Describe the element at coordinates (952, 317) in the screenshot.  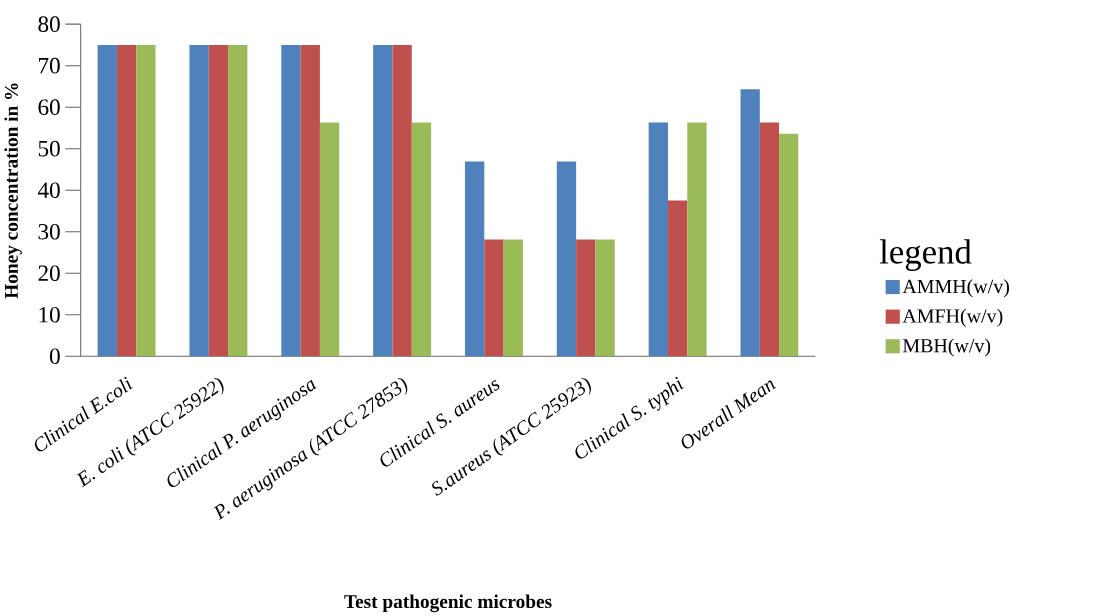
I see `legend-label: AMFH(w/v)` at that location.